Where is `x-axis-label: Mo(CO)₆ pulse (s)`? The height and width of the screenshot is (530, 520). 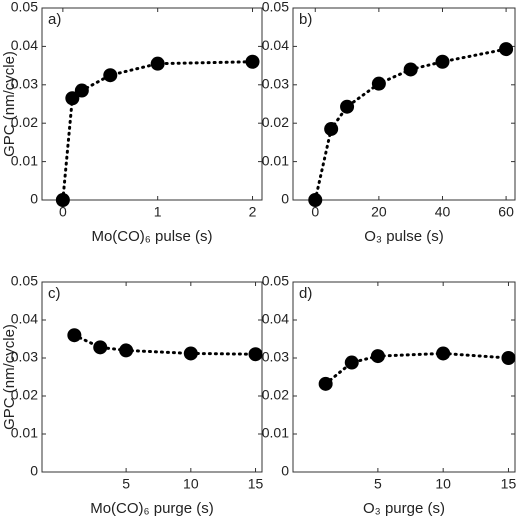
x-axis-label: Mo(CO)₆ pulse (s) is located at coordinates (151, 236).